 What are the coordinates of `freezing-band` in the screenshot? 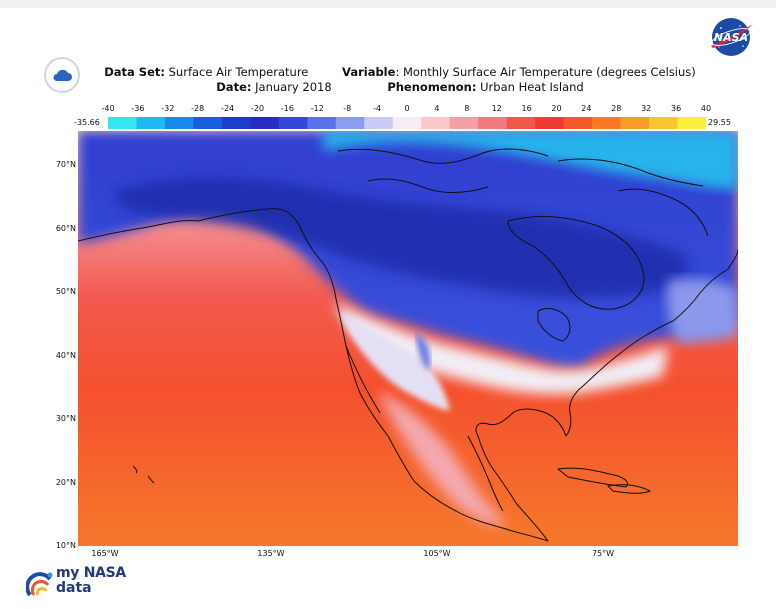 It's located at (500, 348).